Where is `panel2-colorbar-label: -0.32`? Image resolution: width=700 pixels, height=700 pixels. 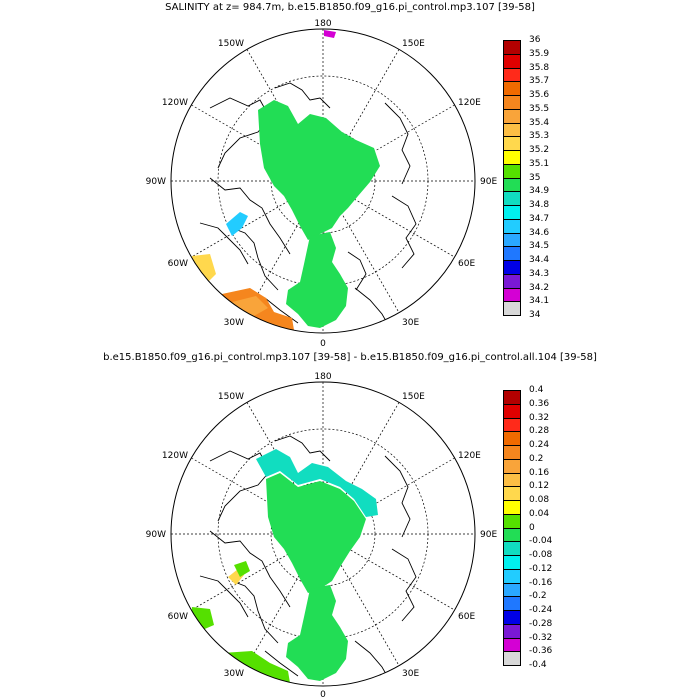
panel2-colorbar-label: -0.32 is located at coordinates (541, 637).